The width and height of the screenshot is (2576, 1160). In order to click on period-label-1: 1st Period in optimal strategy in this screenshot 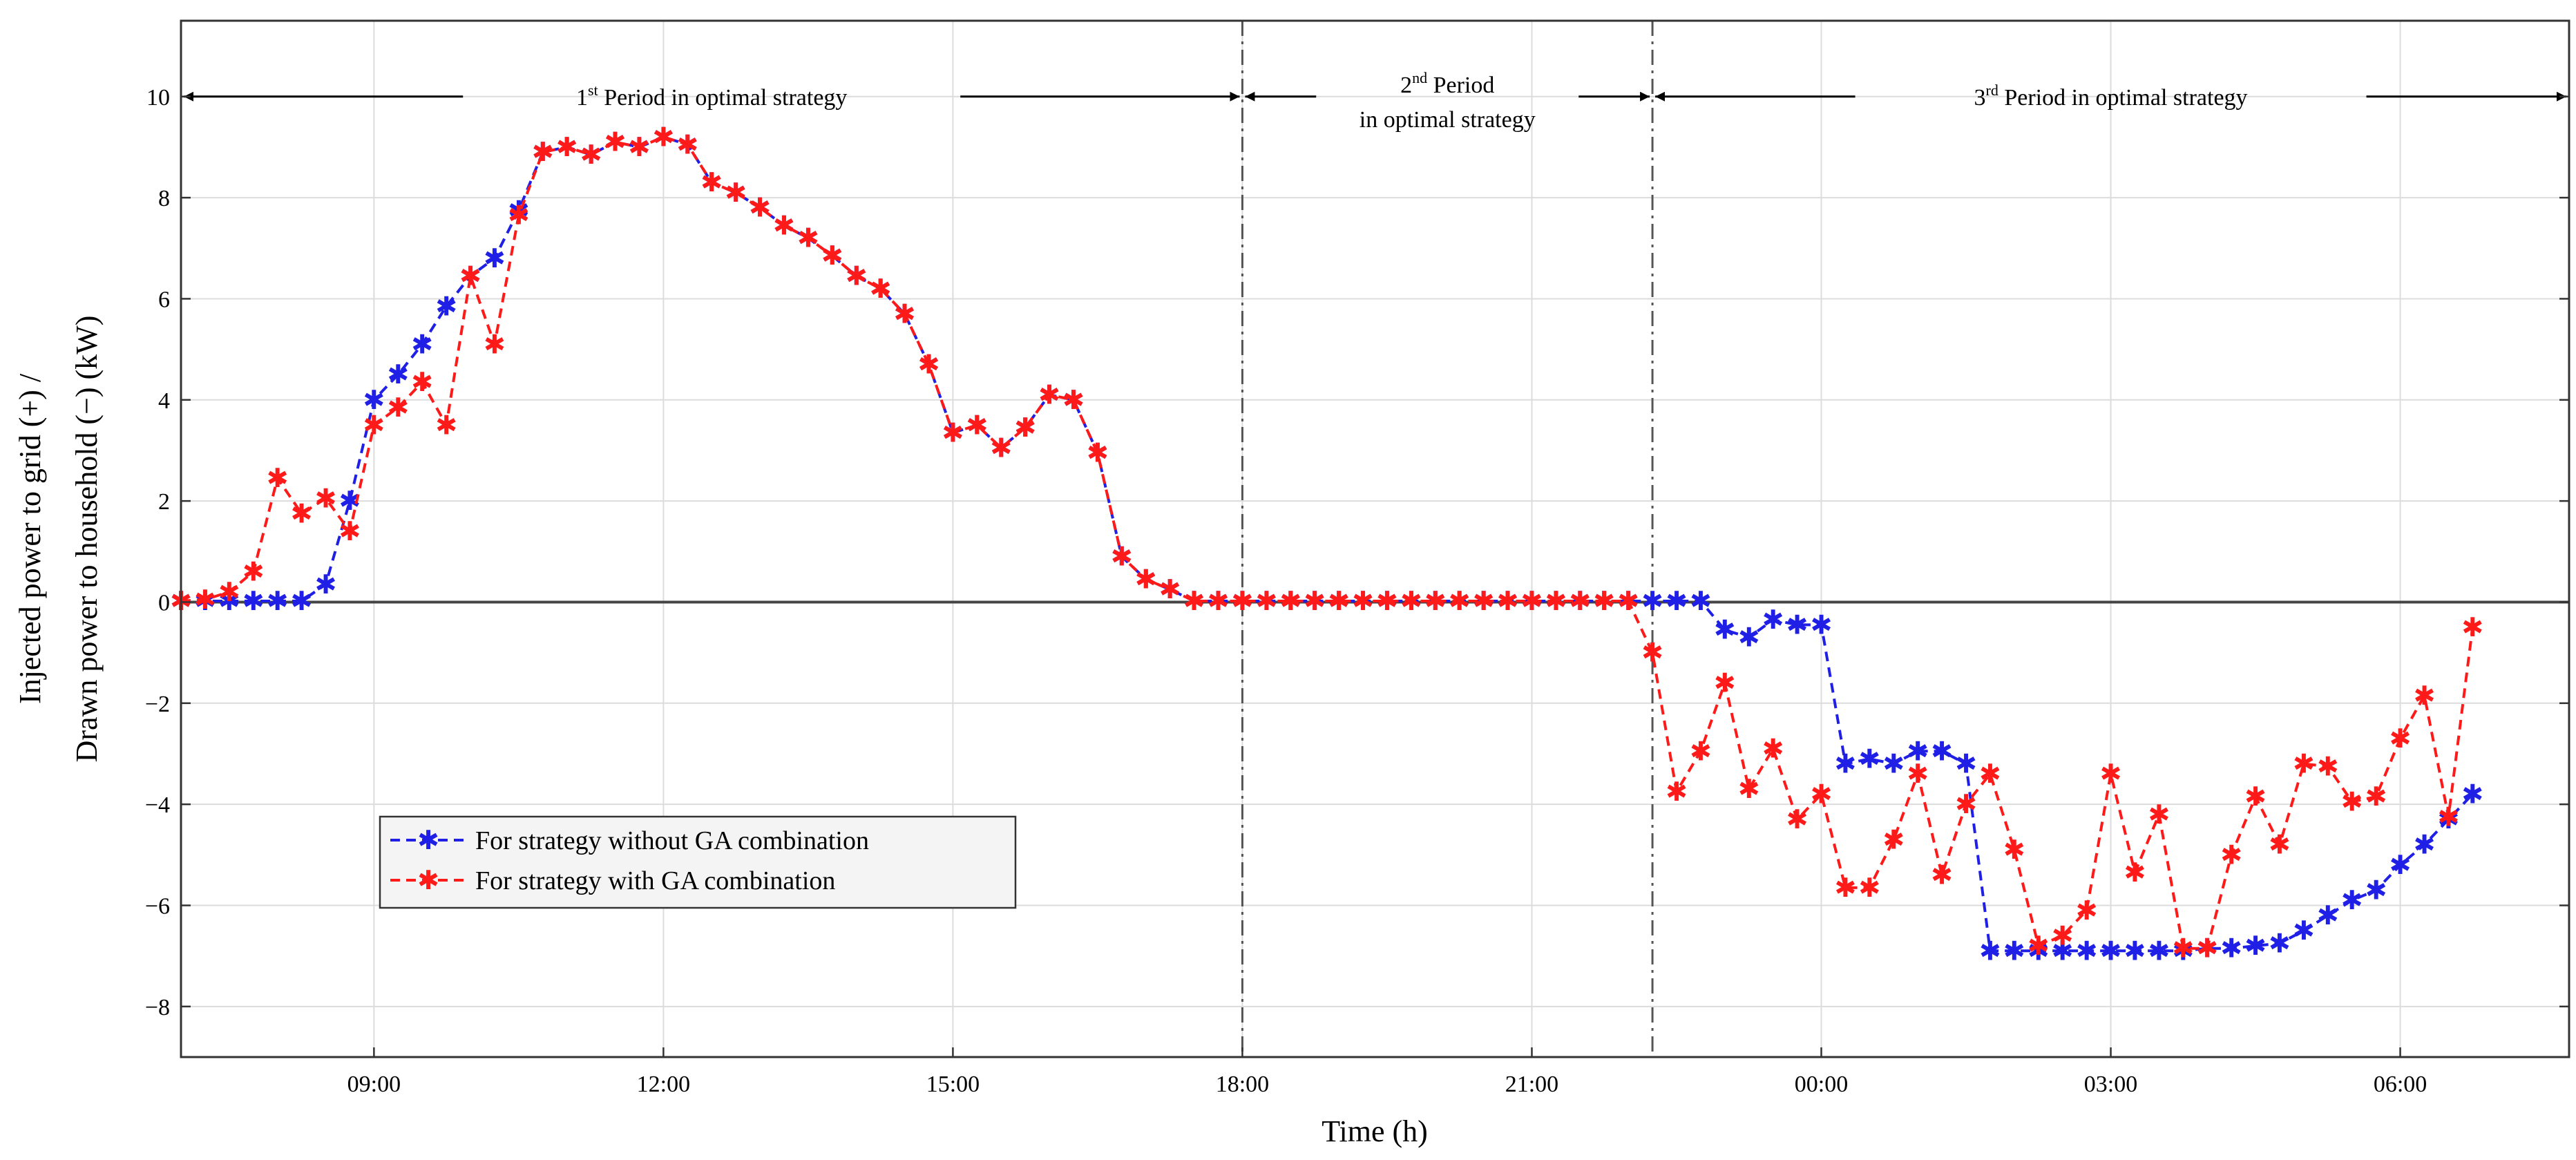, I will do `click(711, 96)`.